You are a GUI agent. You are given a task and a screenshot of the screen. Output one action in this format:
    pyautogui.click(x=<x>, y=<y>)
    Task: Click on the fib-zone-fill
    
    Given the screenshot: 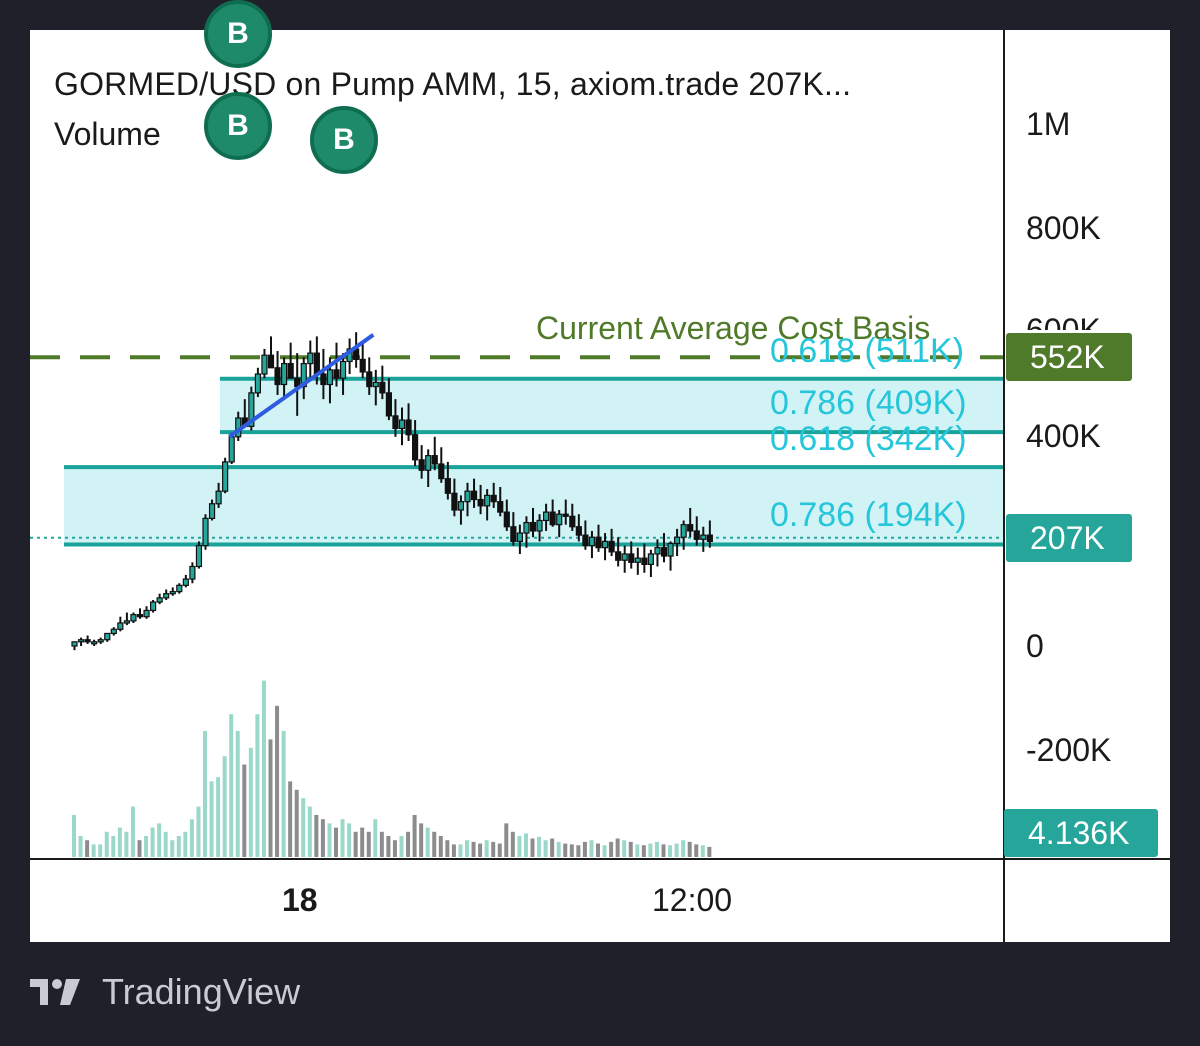 What is the action you would take?
    pyautogui.click(x=612, y=405)
    